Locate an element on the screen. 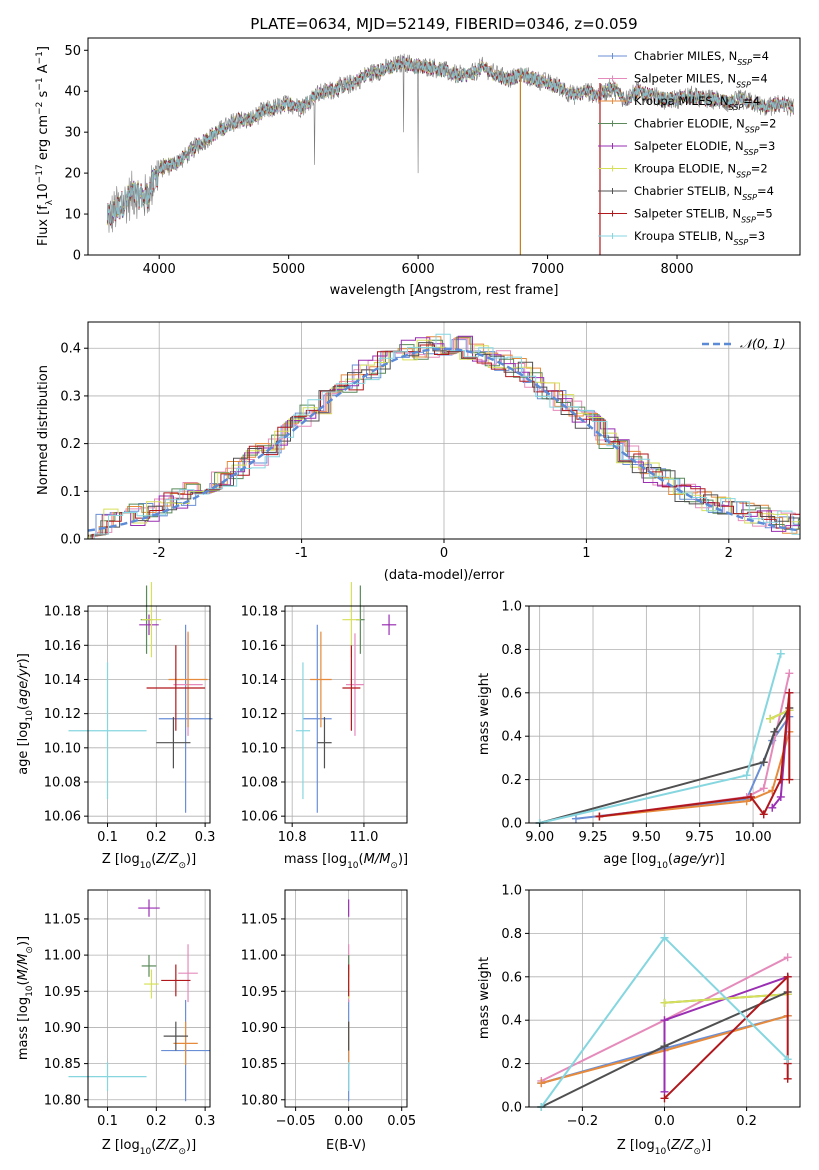 The width and height of the screenshot is (819, 1170). x-tick-label: 8000 is located at coordinates (676, 269).